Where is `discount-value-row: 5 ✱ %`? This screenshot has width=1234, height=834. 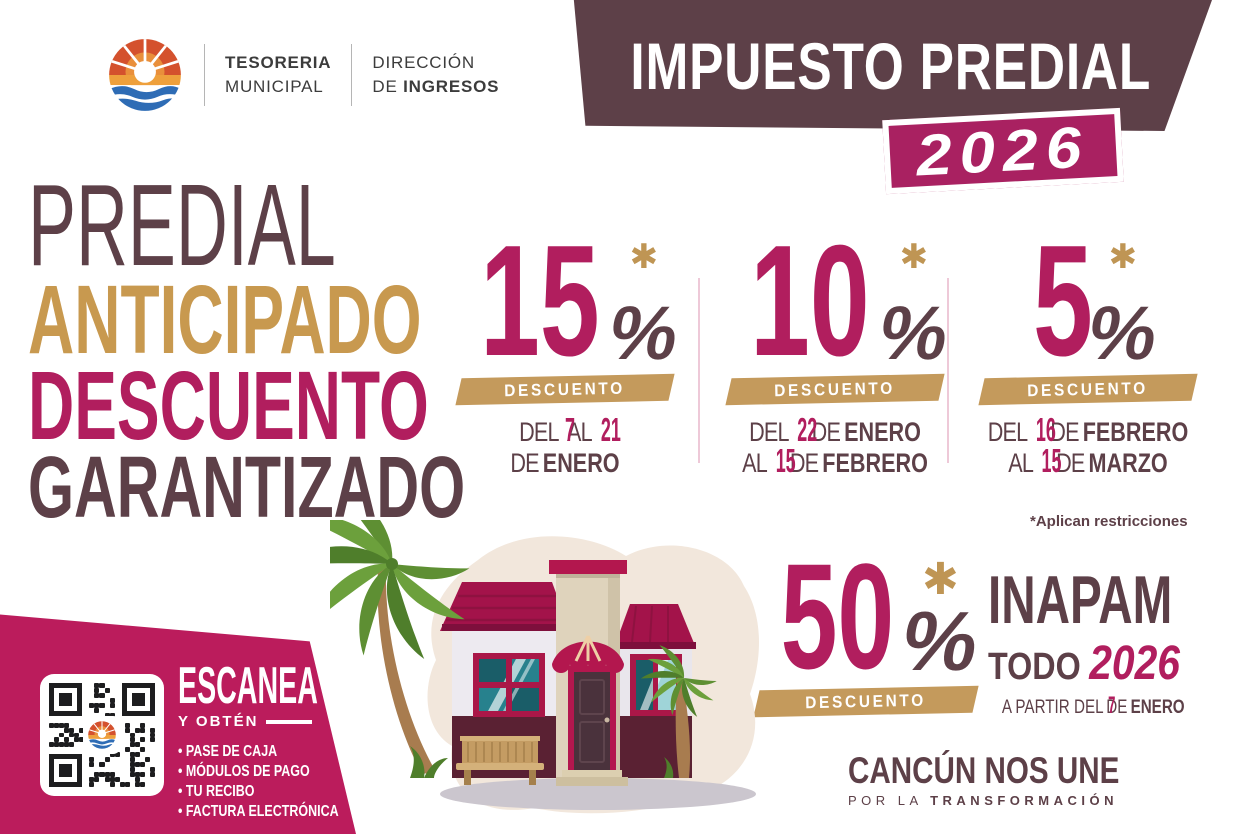
discount-value-row: 5 ✱ % is located at coordinates (1088, 301).